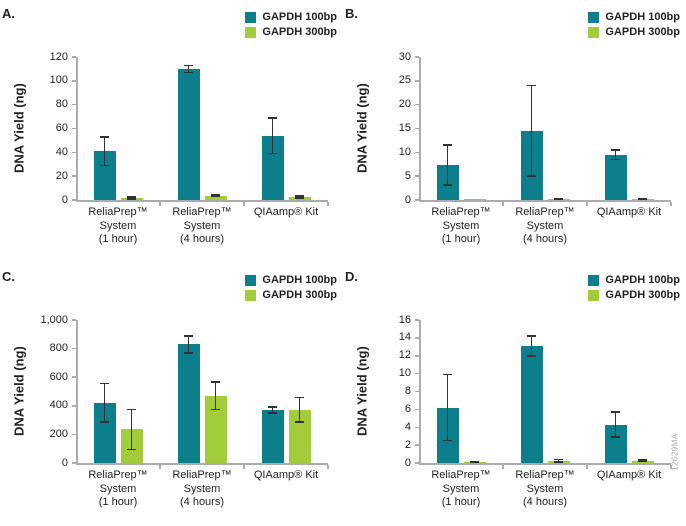 This screenshot has height=526, width=686. Describe the element at coordinates (461, 488) in the screenshot. I see `x-category-label: ReliaPrep™ System (1 hour)` at that location.